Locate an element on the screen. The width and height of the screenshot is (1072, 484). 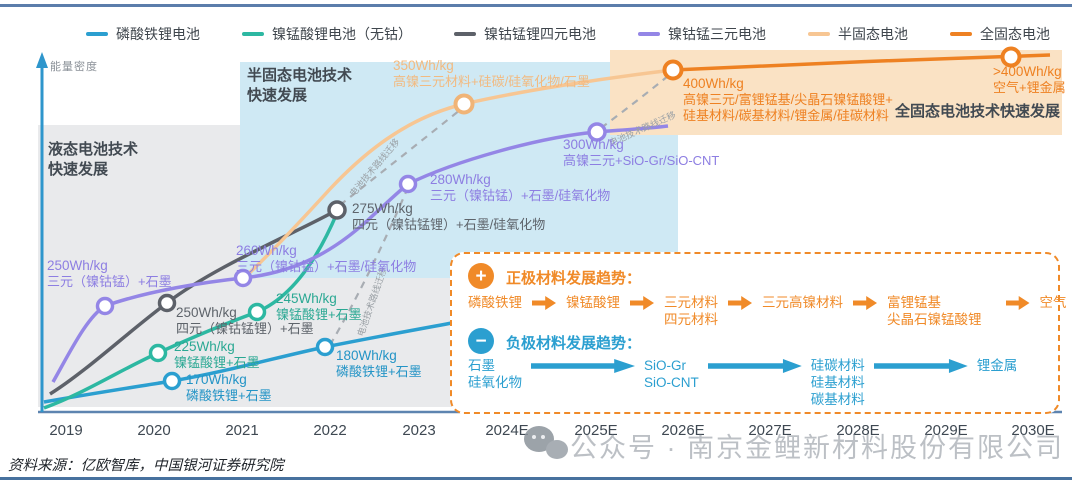
legend-item-ternary: 镍钴锰三元电池 is located at coordinates (702, 34).